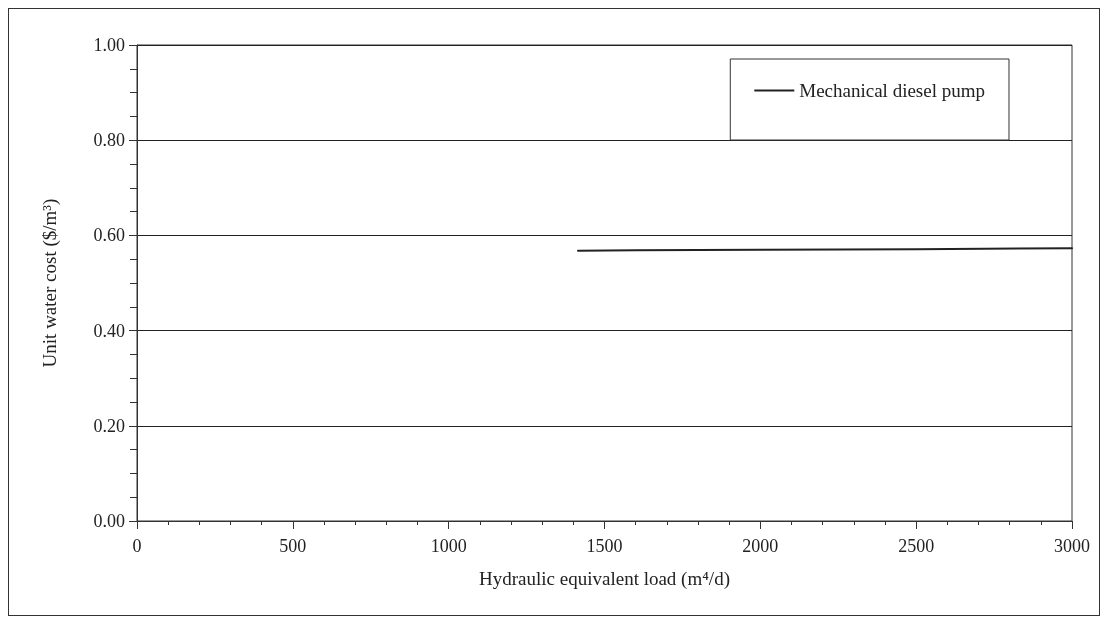 This screenshot has height=626, width=1110. Describe the element at coordinates (109, 330) in the screenshot. I see `y-tick-label: 0.40` at that location.